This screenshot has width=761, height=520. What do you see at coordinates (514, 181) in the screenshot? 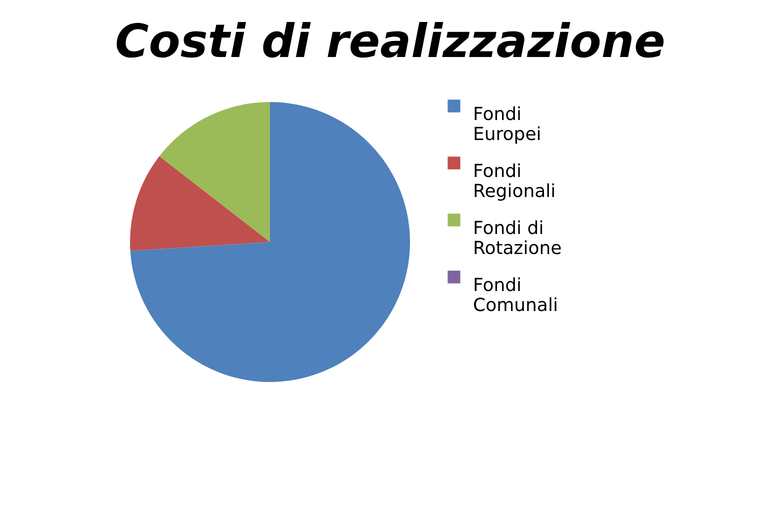
I see `legend-label: Fondi Regionali` at bounding box center [514, 181].